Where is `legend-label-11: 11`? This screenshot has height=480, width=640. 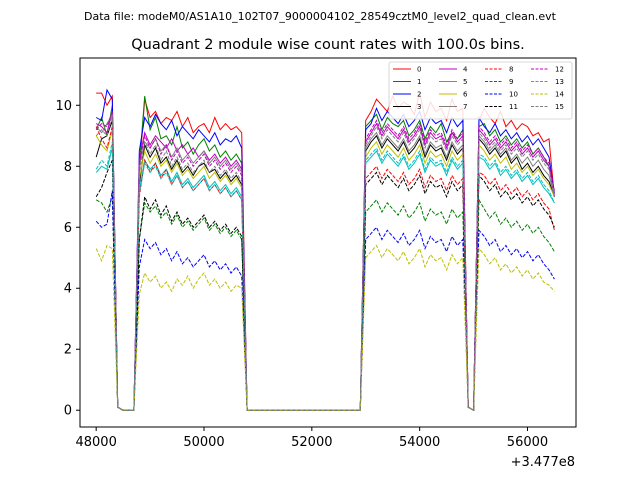
legend-label-11: 11 is located at coordinates (513, 107).